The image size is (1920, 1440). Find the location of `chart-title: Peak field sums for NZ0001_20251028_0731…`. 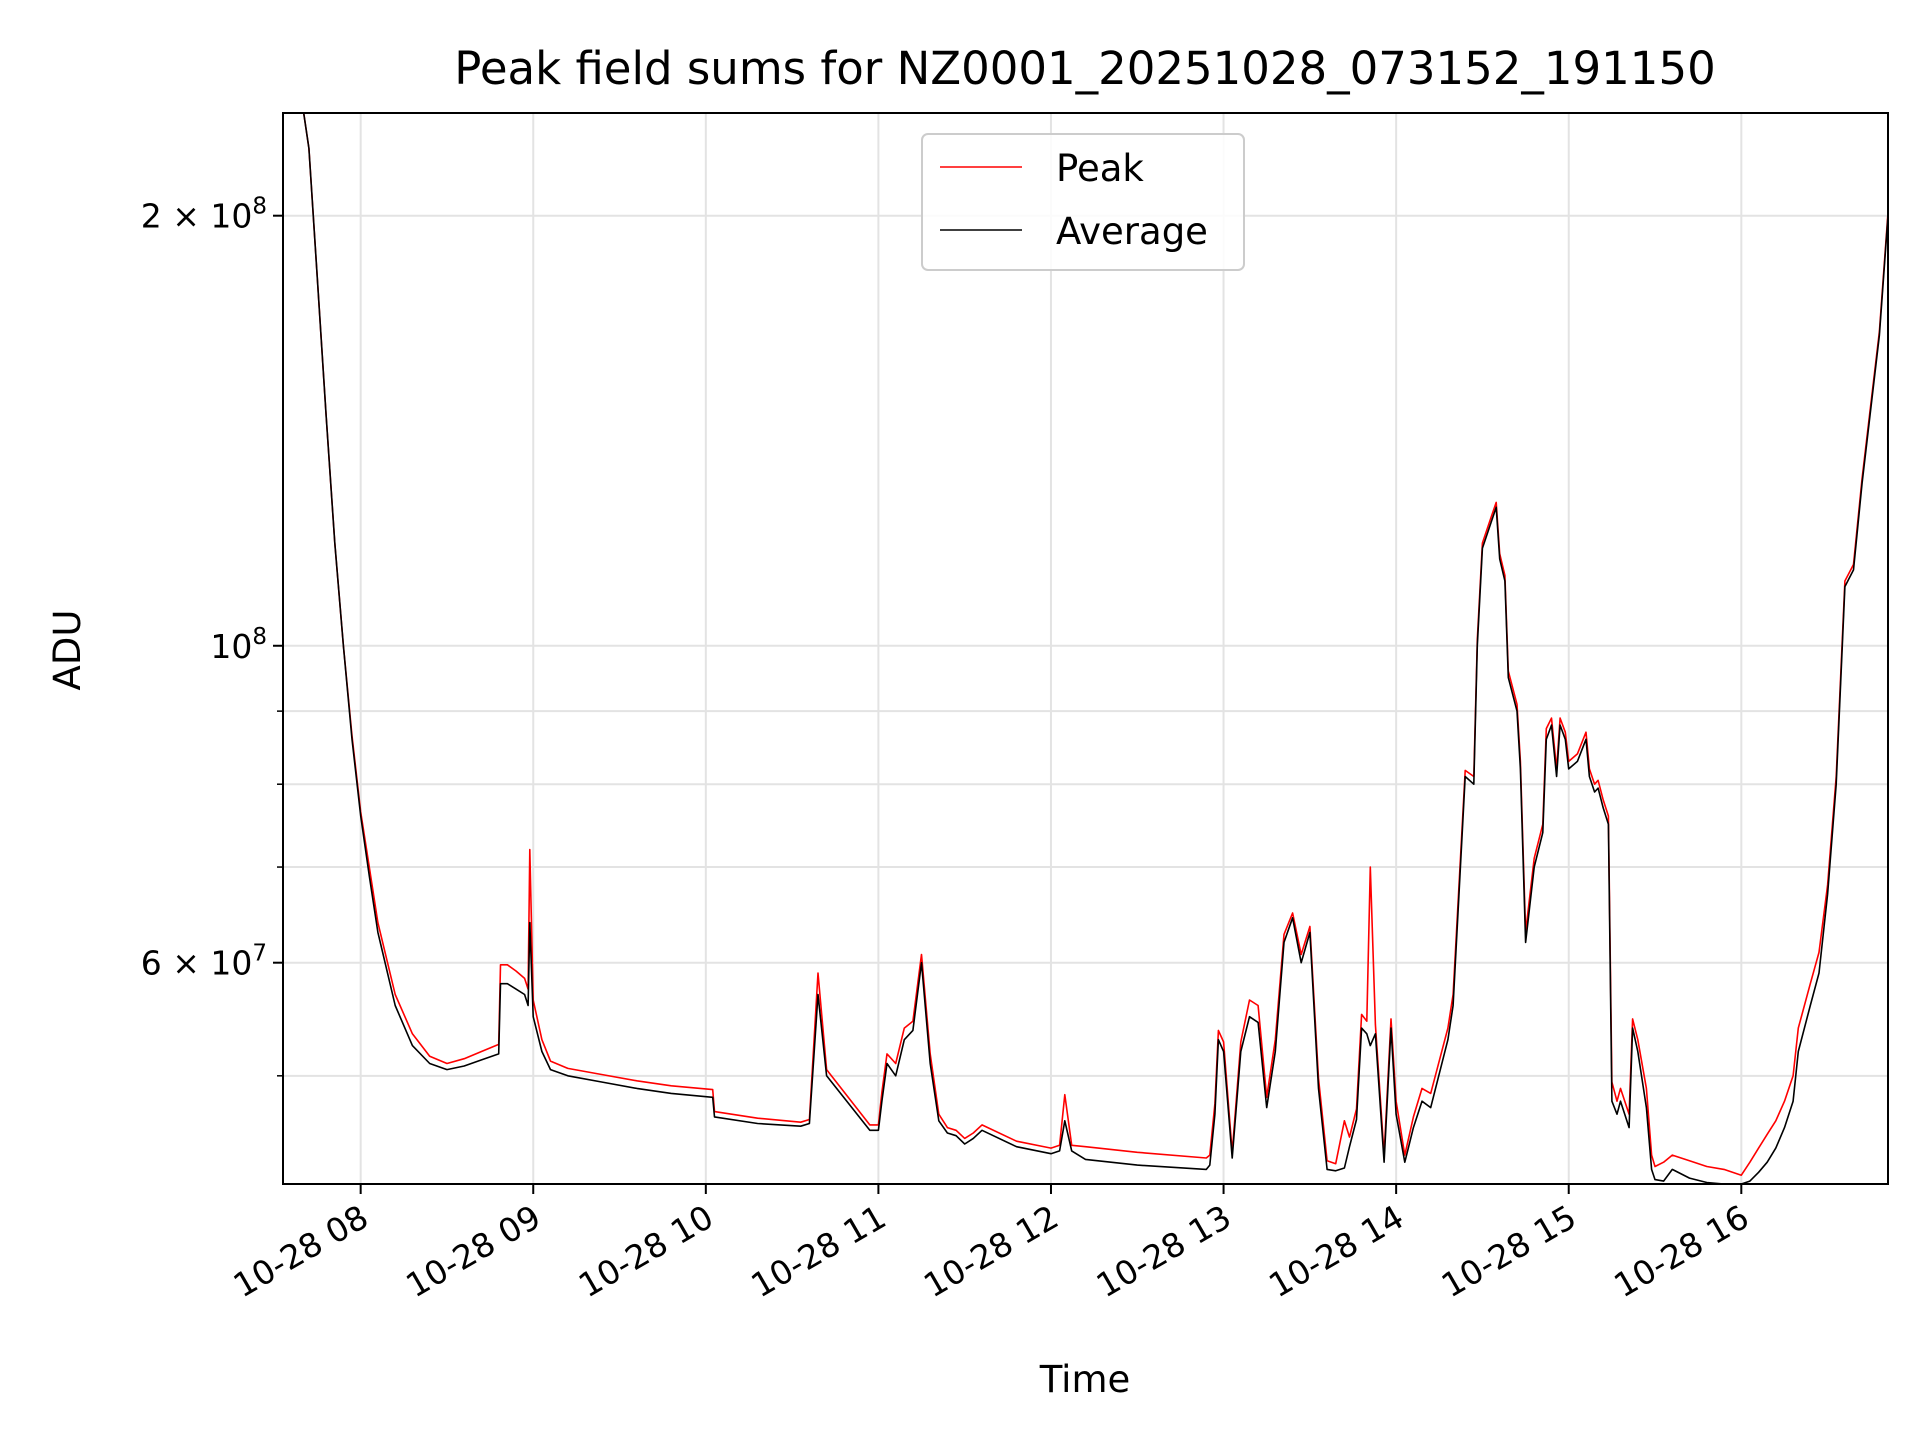

chart-title: Peak field sums for NZ0001_20251028_0731… is located at coordinates (1084, 68).